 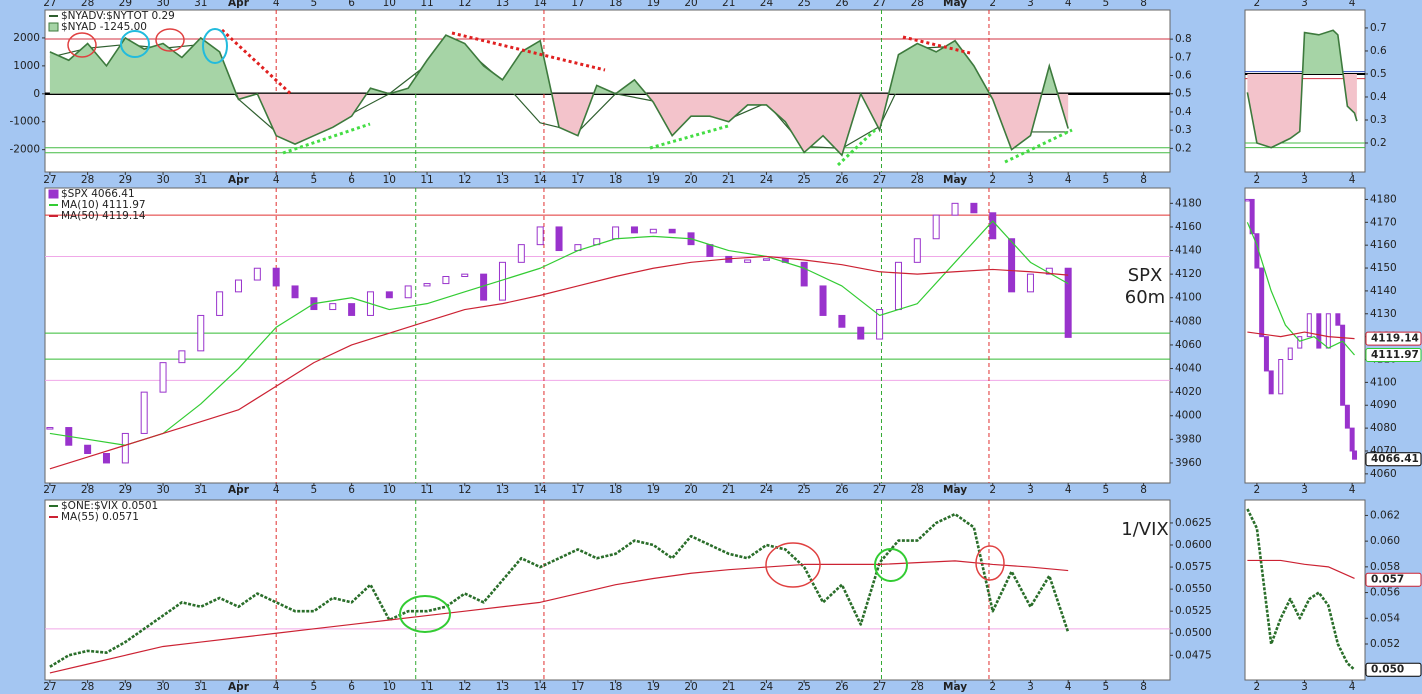 What do you see at coordinates (1188, 321) in the screenshot?
I see `y-tick-label: 4080` at bounding box center [1188, 321].